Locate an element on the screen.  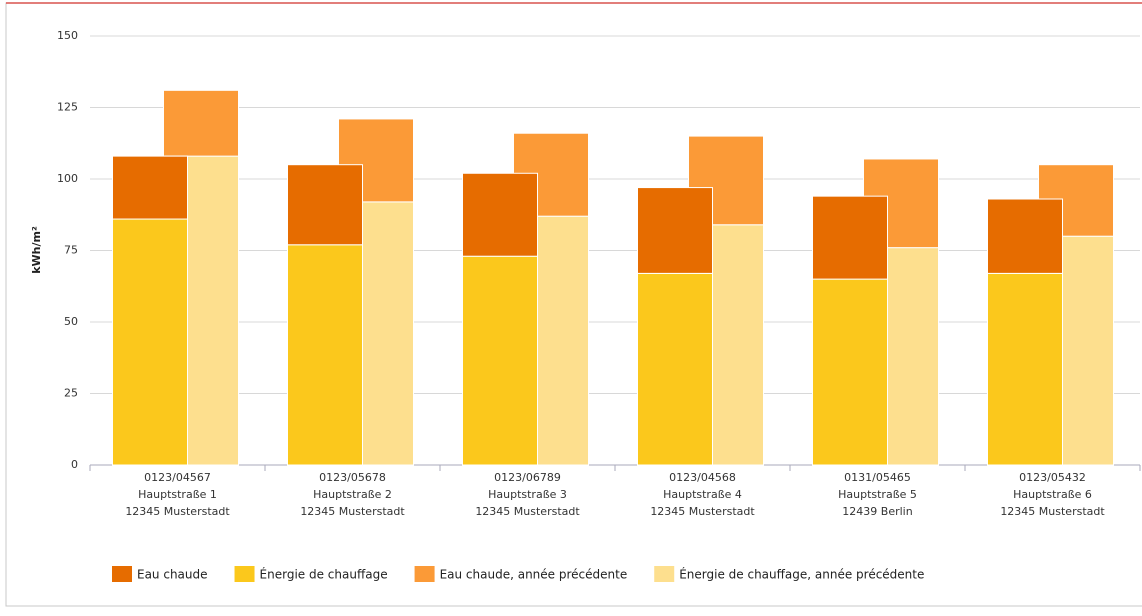
x-tick-label: Hauptstraße 4 is located at coordinates (702, 494).